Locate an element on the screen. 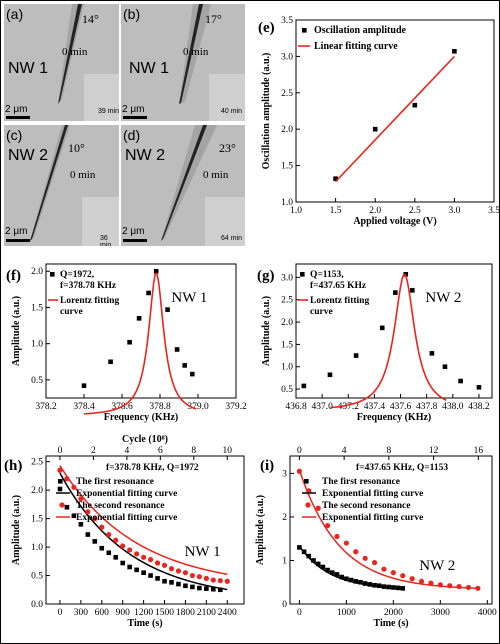 This screenshot has height=644, width=500. nw-label-b: NW 1 is located at coordinates (149, 68).